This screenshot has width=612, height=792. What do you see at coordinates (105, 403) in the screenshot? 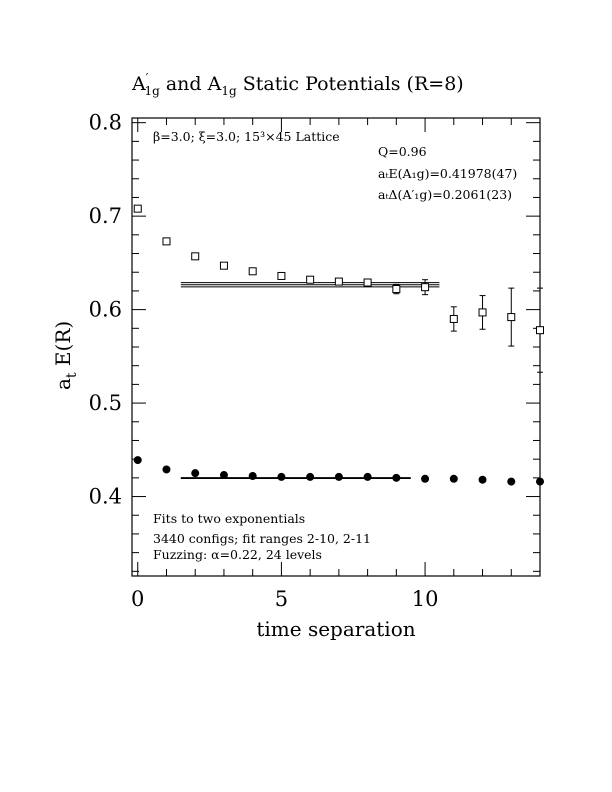
I see `y-tick-label: 0.5` at bounding box center [105, 403].